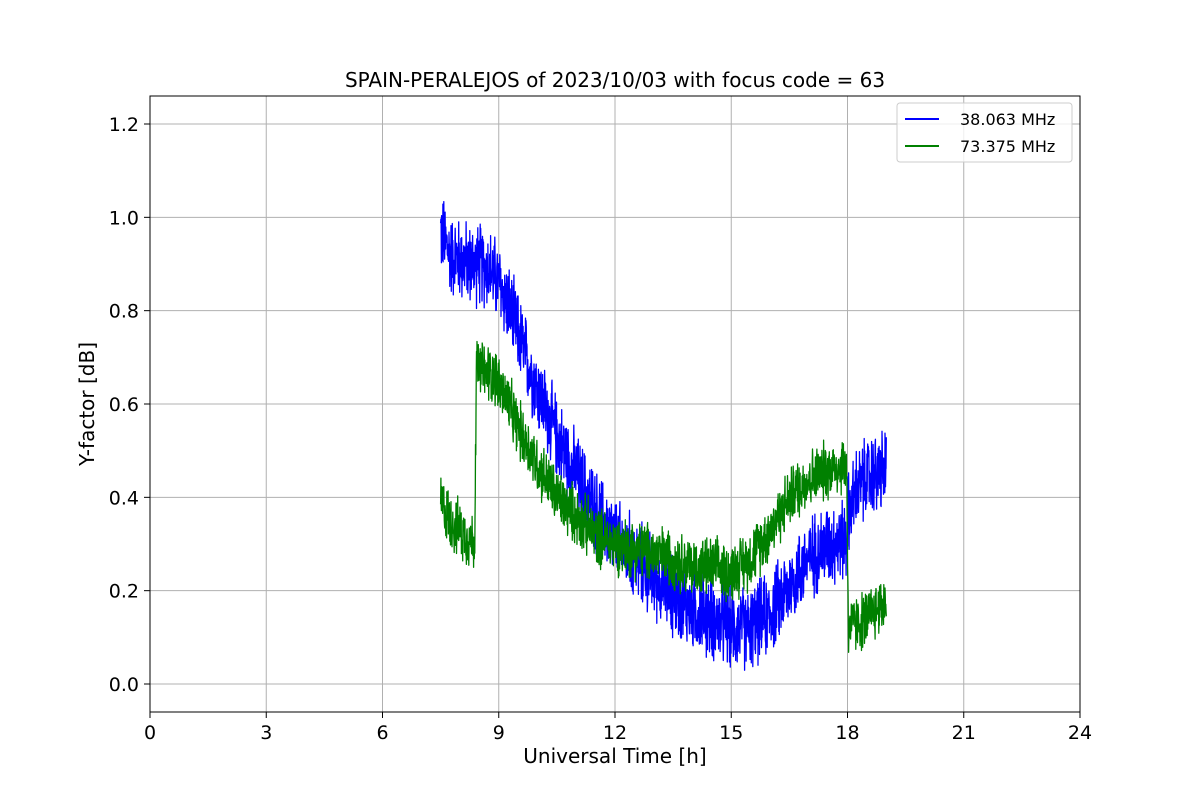  I want to click on x-tick-label: 3, so click(266, 733).